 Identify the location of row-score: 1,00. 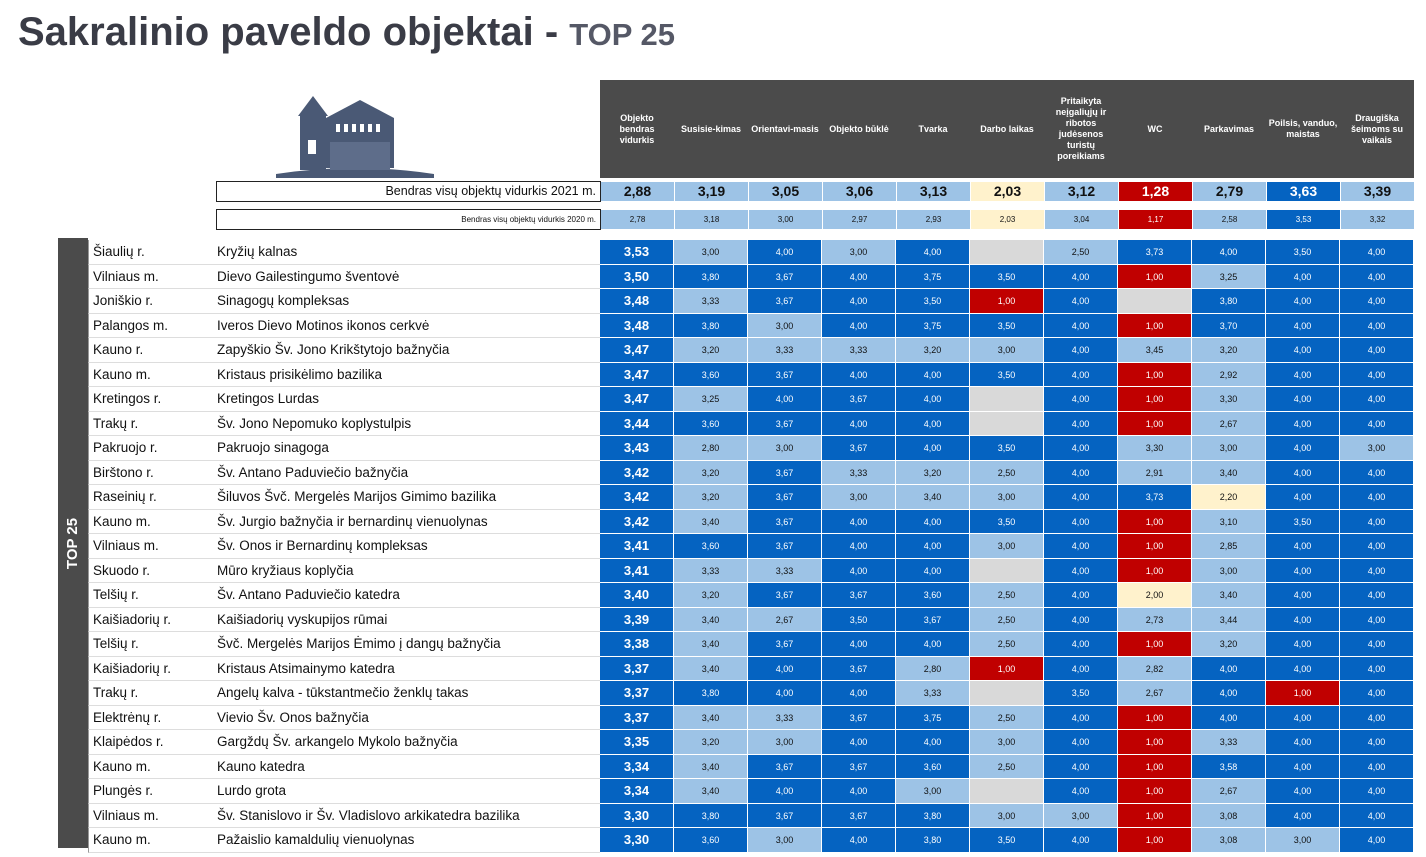
(1155, 766).